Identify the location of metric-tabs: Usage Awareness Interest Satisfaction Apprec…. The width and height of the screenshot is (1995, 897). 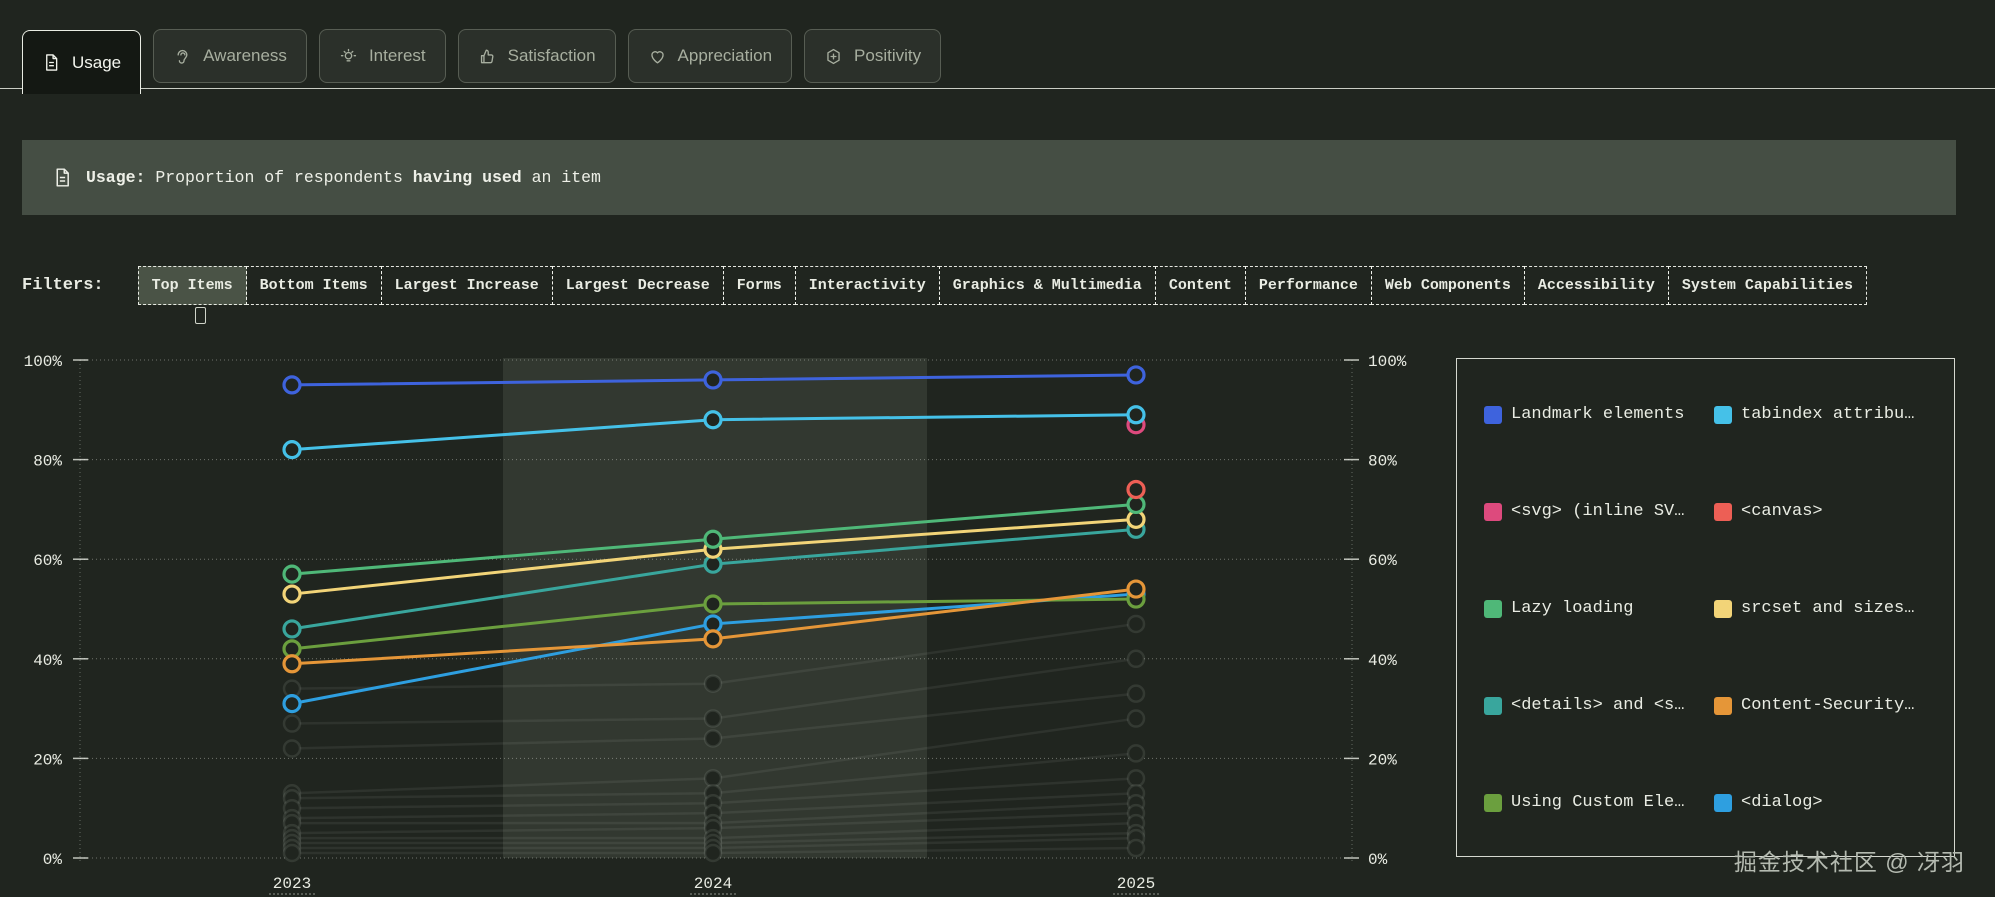
(997, 47).